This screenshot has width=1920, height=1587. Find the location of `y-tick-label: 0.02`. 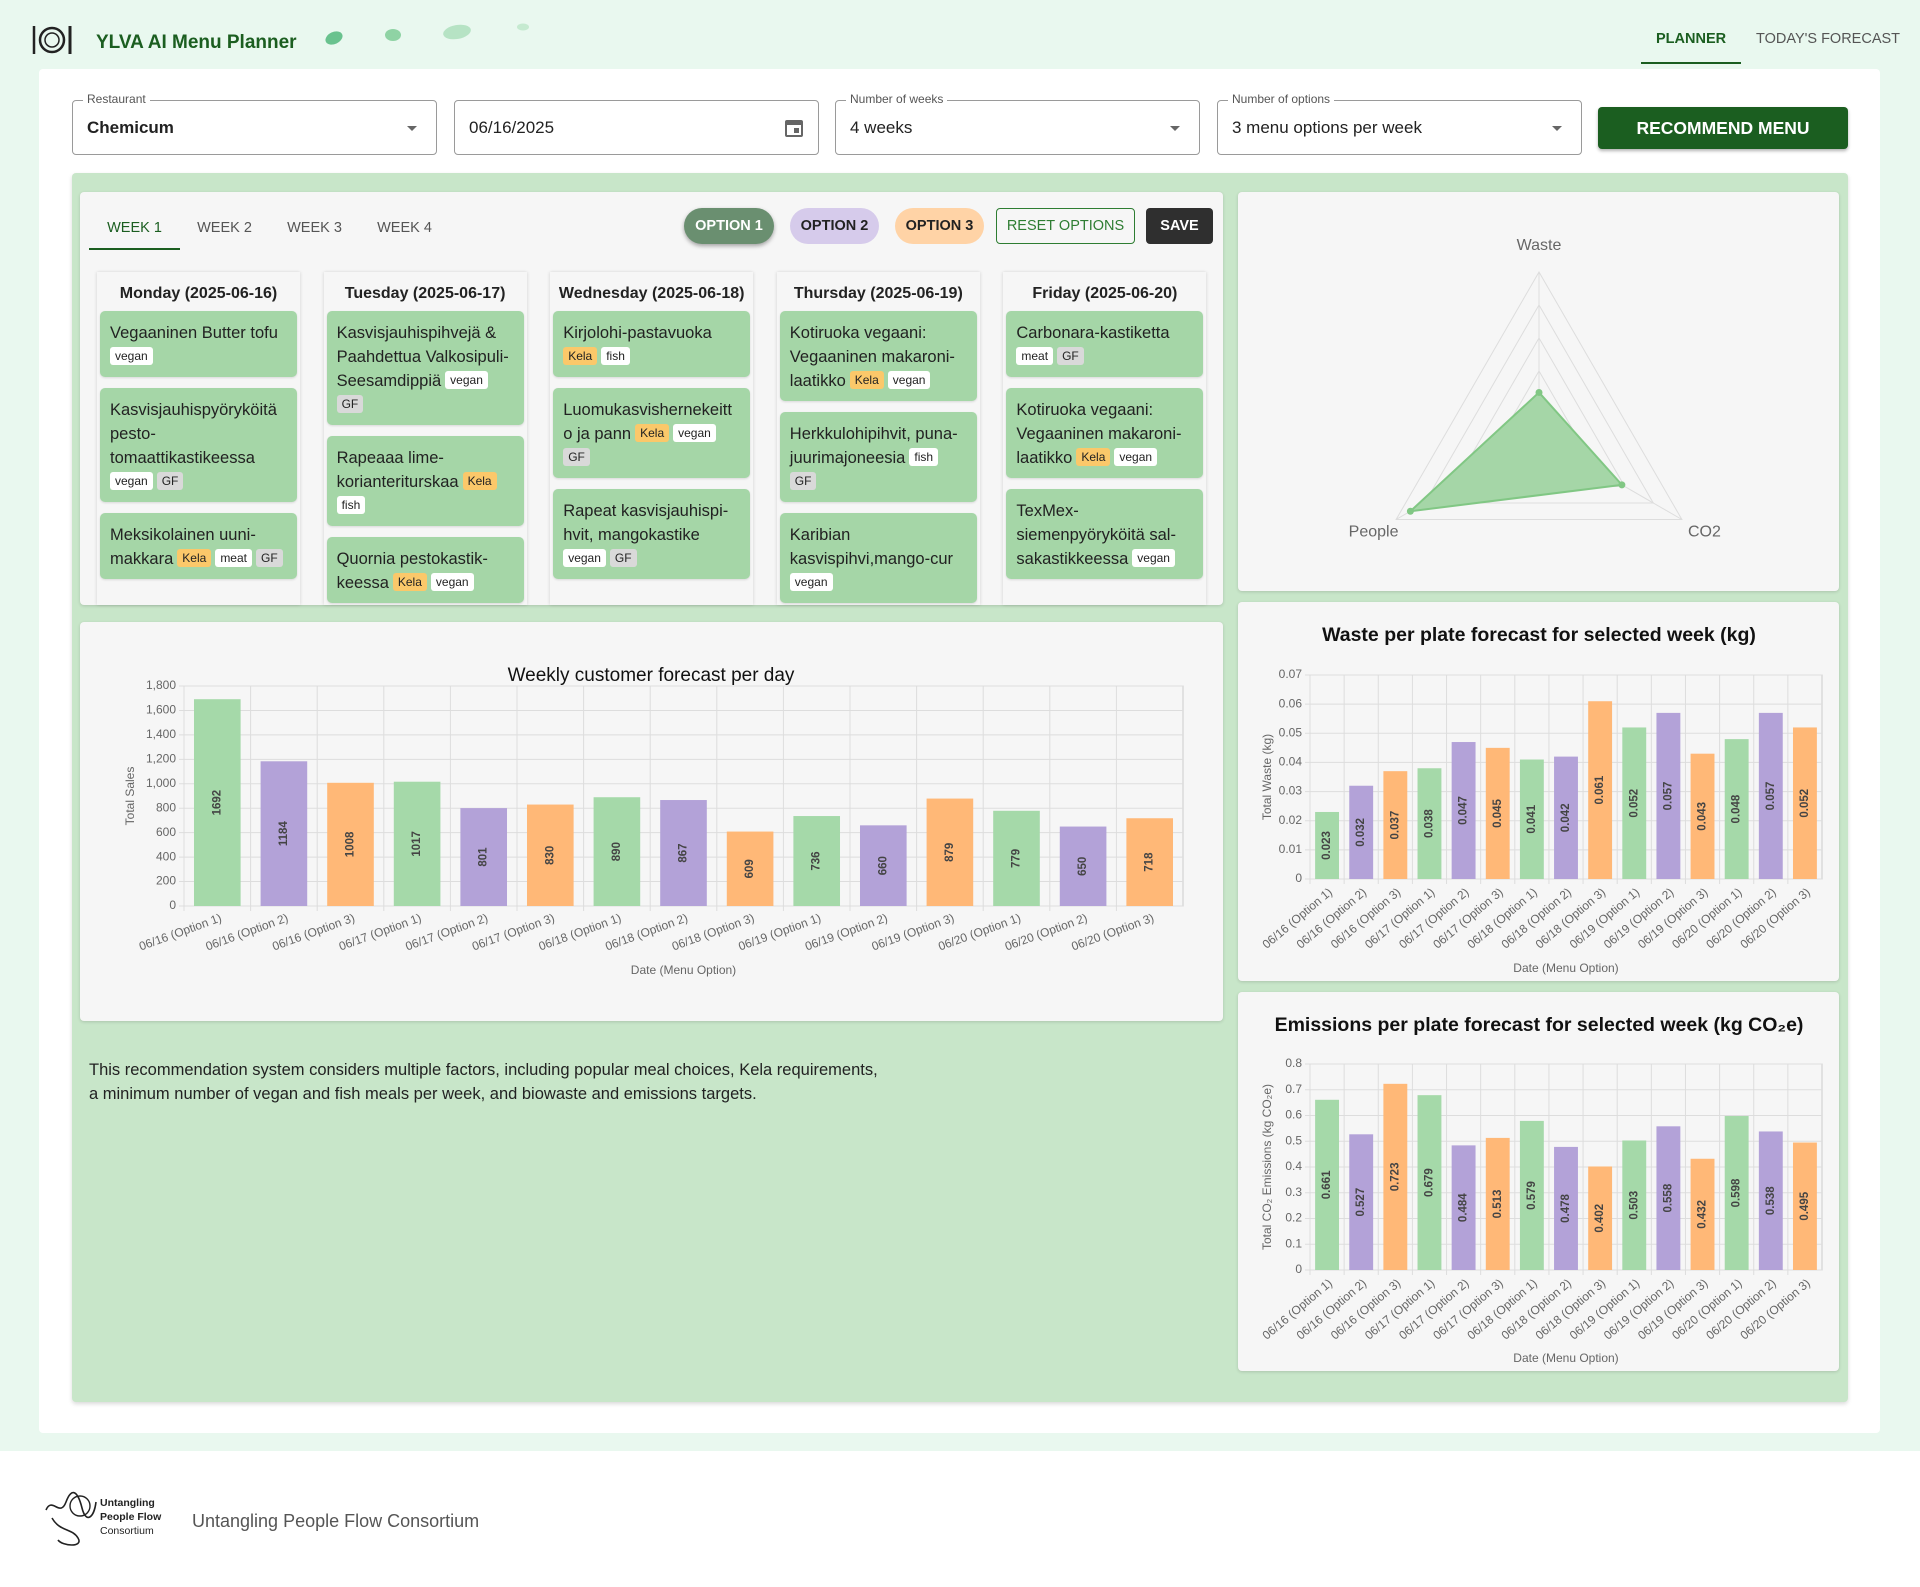

y-tick-label: 0.02 is located at coordinates (1291, 820).